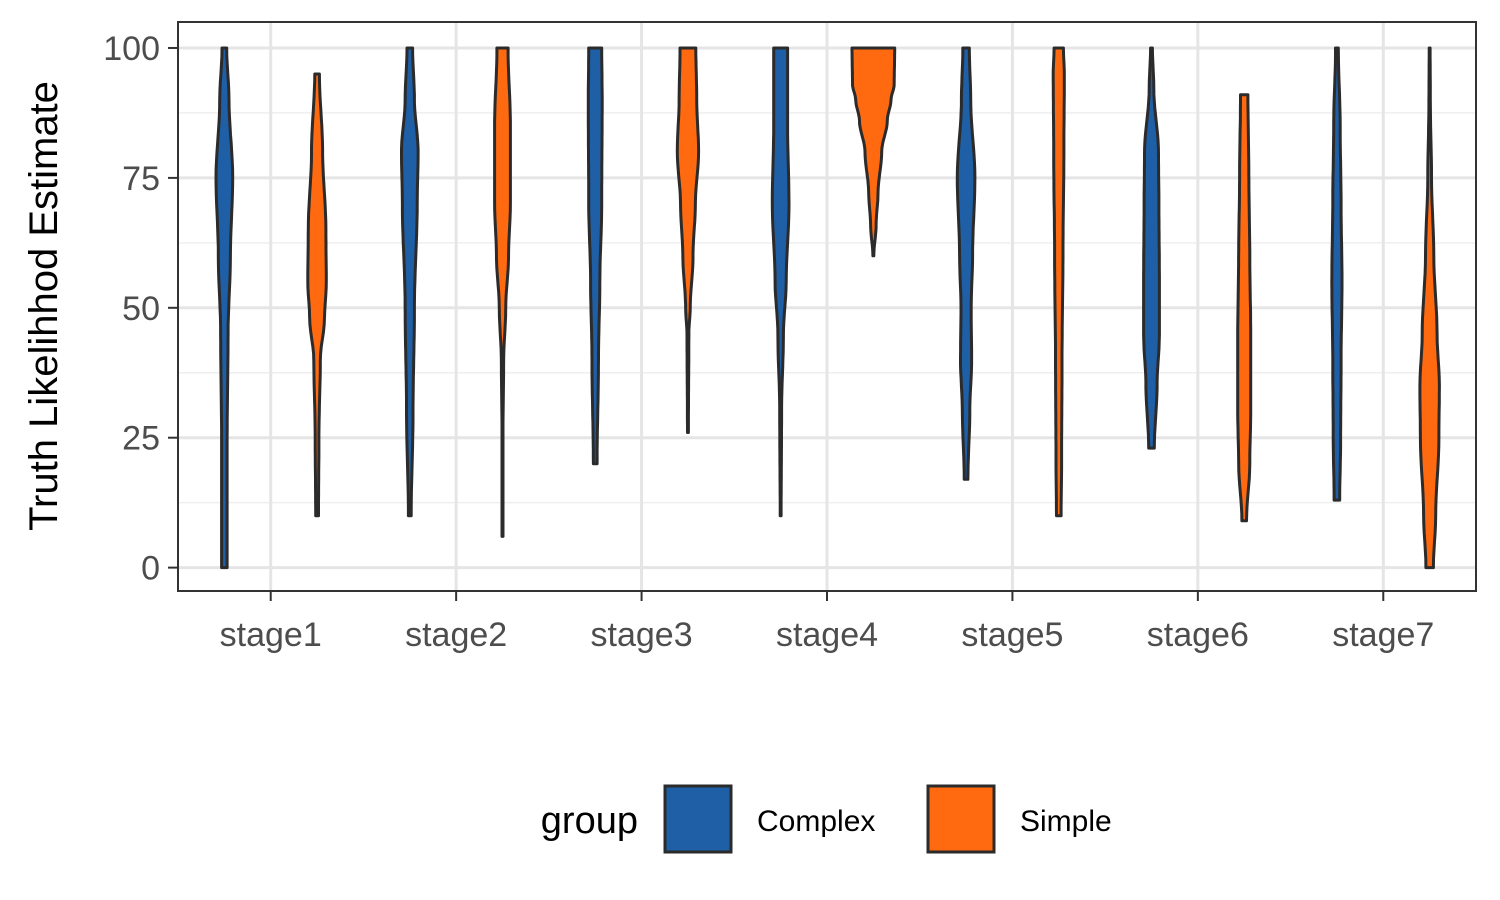  Describe the element at coordinates (595, 256) in the screenshot. I see `violin-complex-stage3` at that location.